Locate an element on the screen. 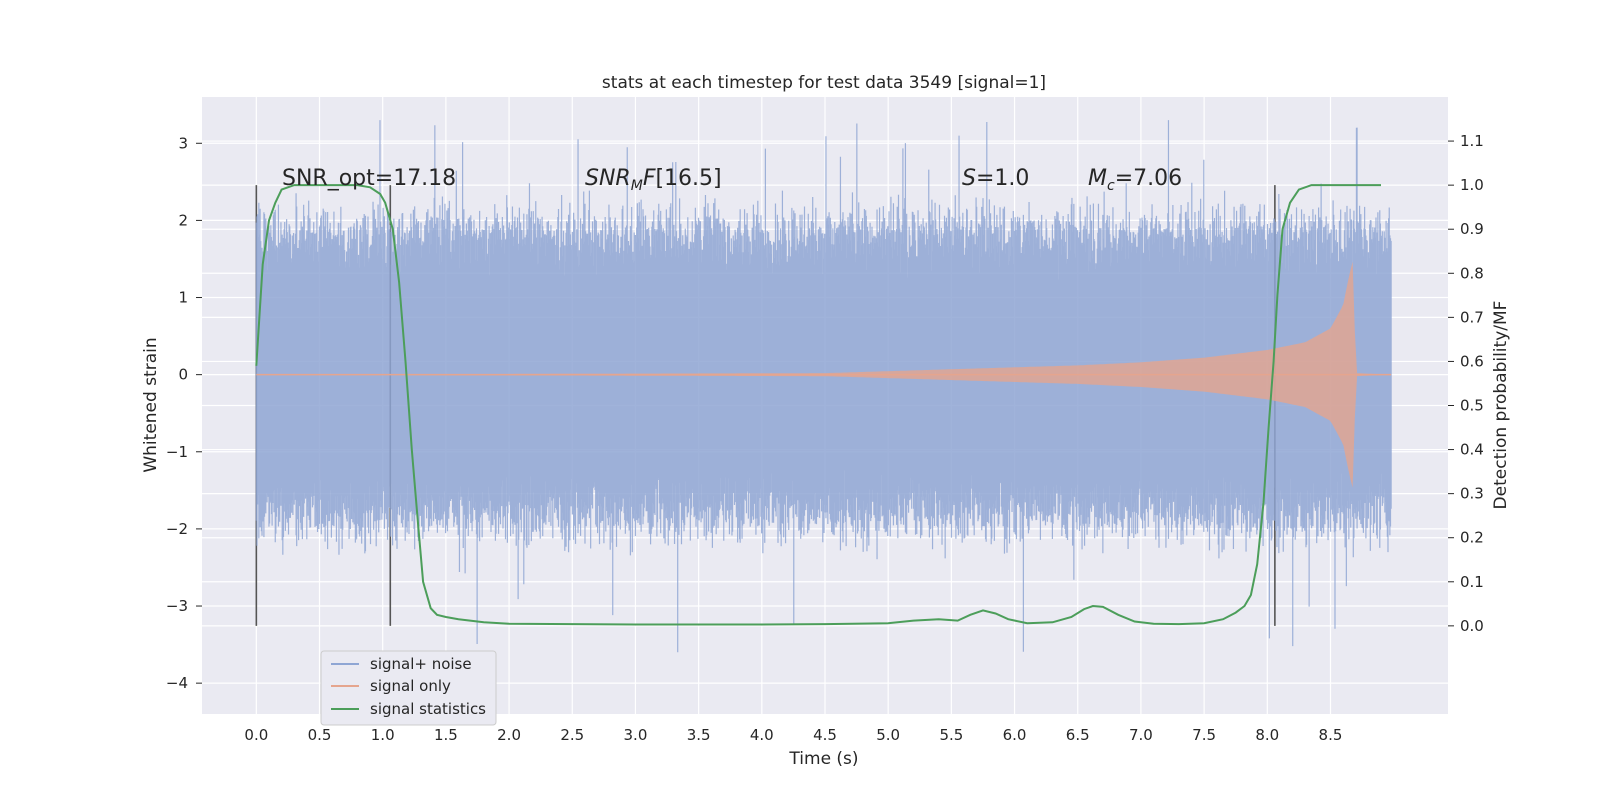 The height and width of the screenshot is (800, 1600). x-tick-label: 3.5 is located at coordinates (699, 735).